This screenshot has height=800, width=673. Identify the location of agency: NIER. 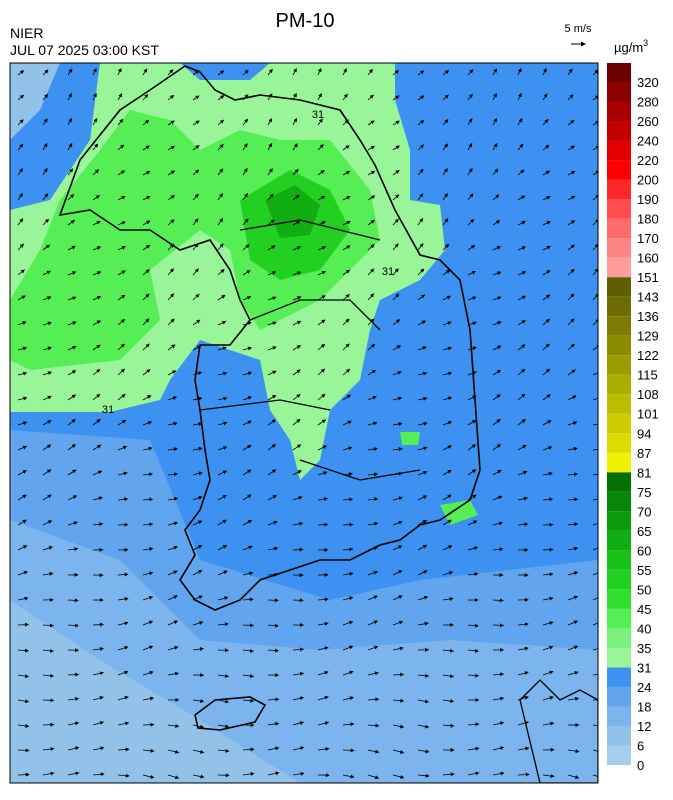
(26, 33).